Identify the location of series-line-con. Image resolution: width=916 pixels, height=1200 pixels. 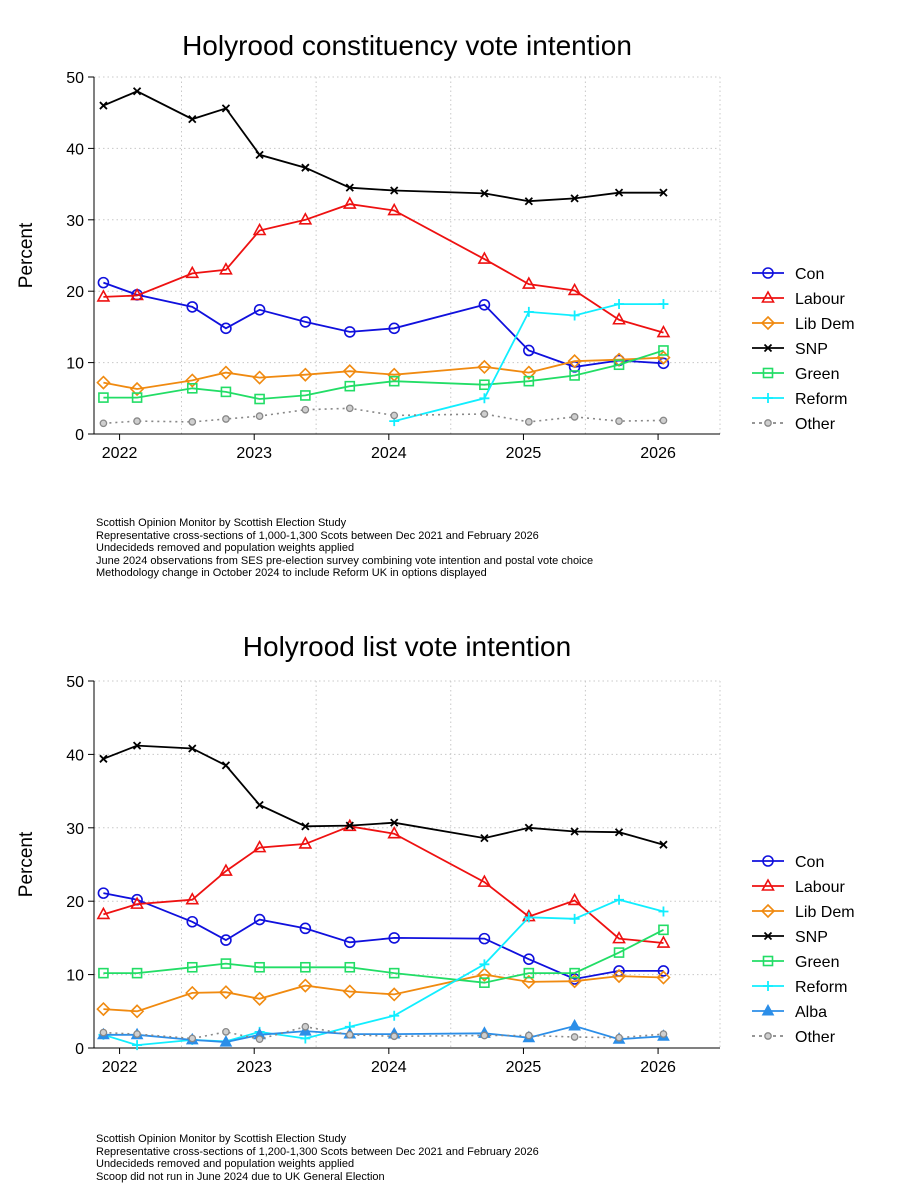
(383, 936).